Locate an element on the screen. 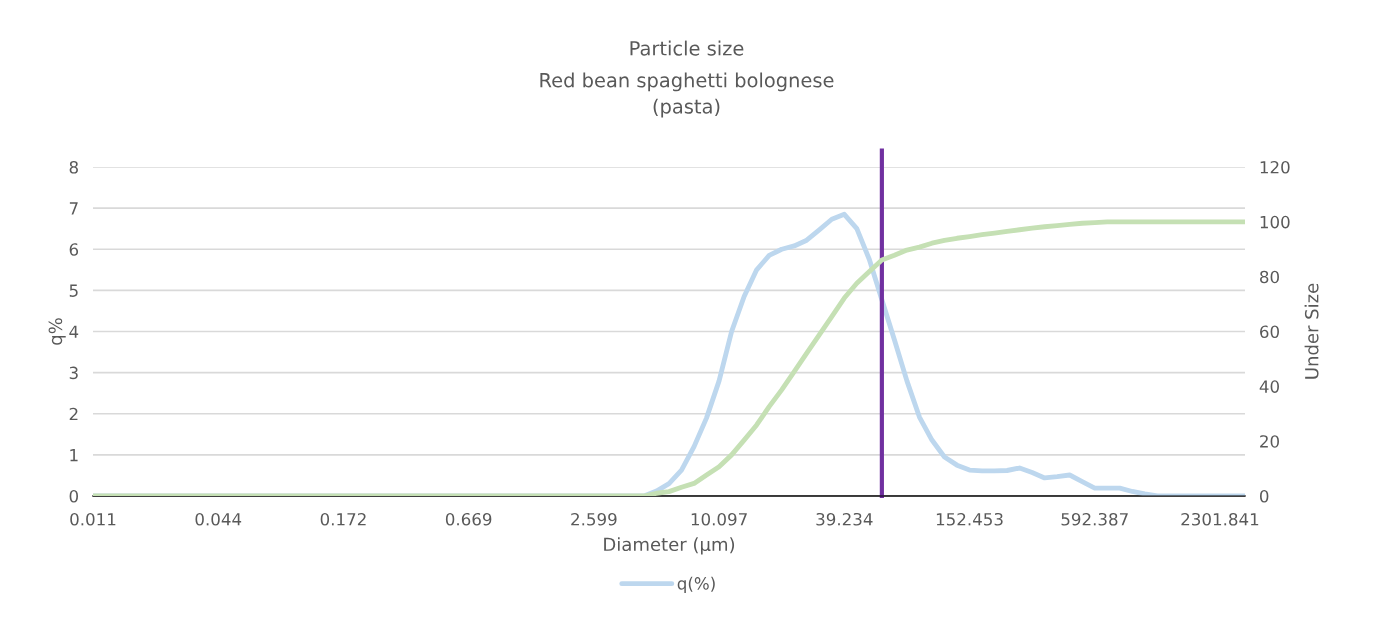 The image size is (1373, 619). y2-tick-label: 60 is located at coordinates (1269, 332).